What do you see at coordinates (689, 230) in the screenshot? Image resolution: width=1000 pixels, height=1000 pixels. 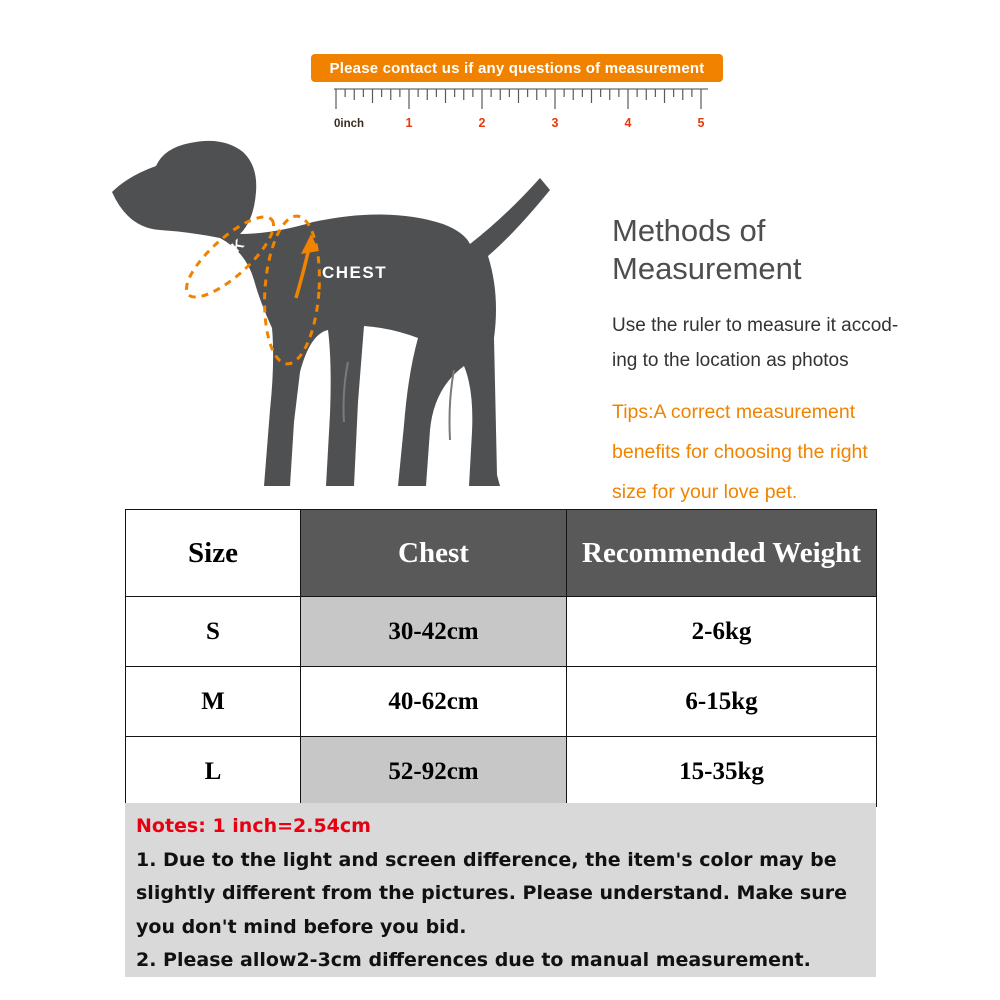 I see `methods-title-line-1: Methods of` at bounding box center [689, 230].